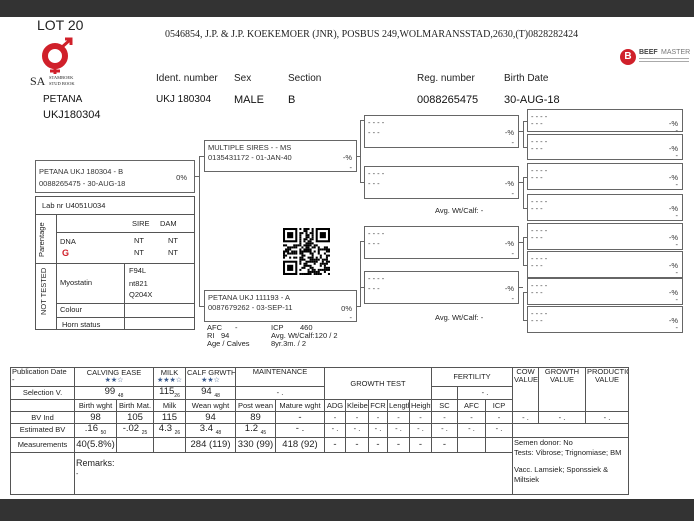 This screenshot has width=694, height=521. I want to click on lot-number: LOT 20, so click(60, 25).